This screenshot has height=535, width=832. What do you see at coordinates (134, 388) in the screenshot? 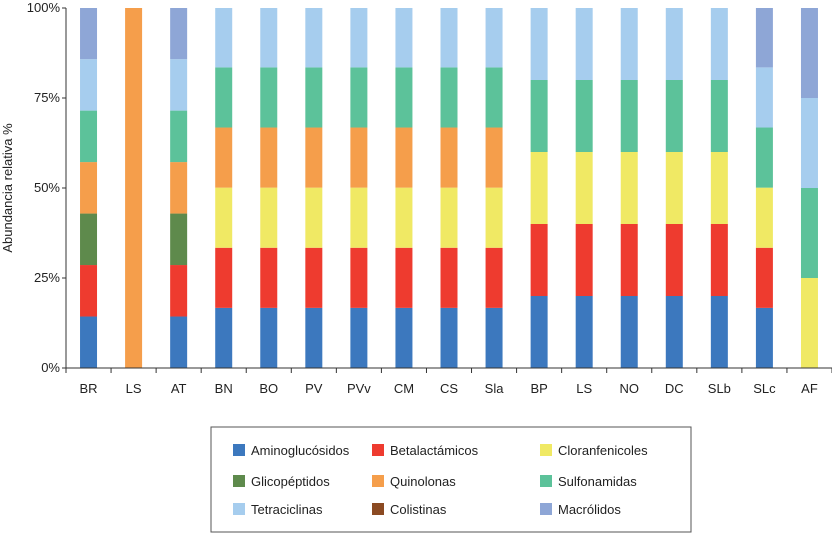
I see `x-tick-label-1: LS` at bounding box center [134, 388].